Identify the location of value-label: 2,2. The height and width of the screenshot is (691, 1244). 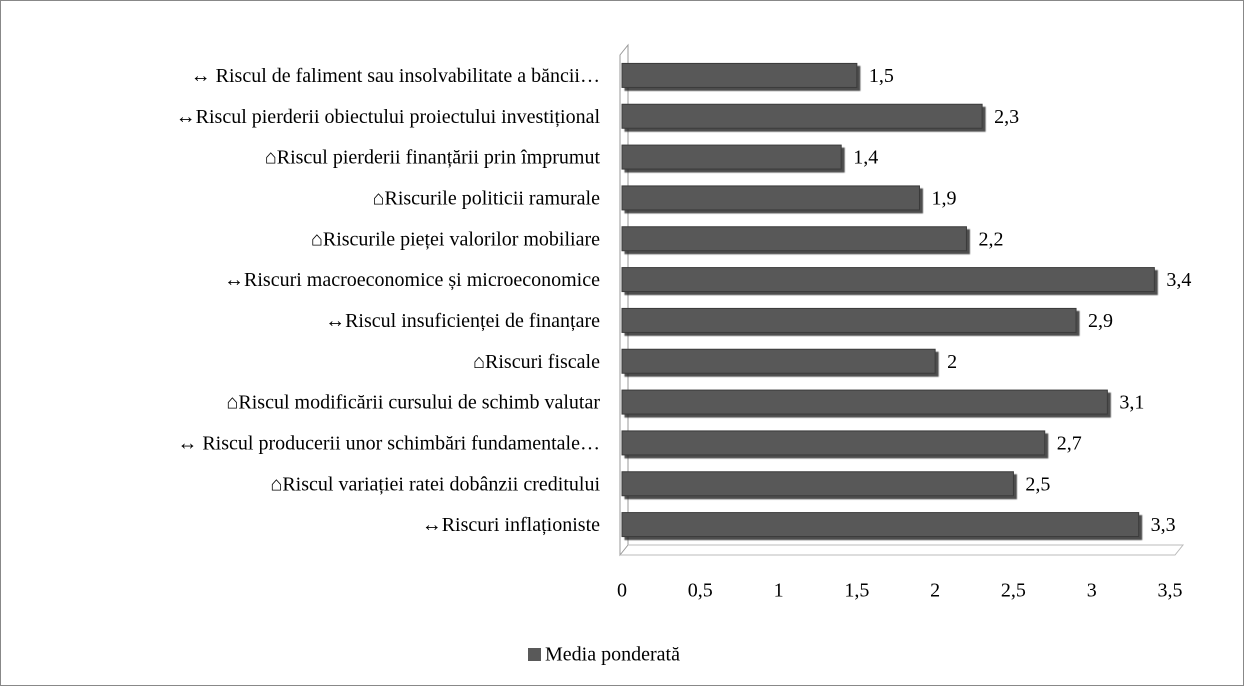
(990, 239).